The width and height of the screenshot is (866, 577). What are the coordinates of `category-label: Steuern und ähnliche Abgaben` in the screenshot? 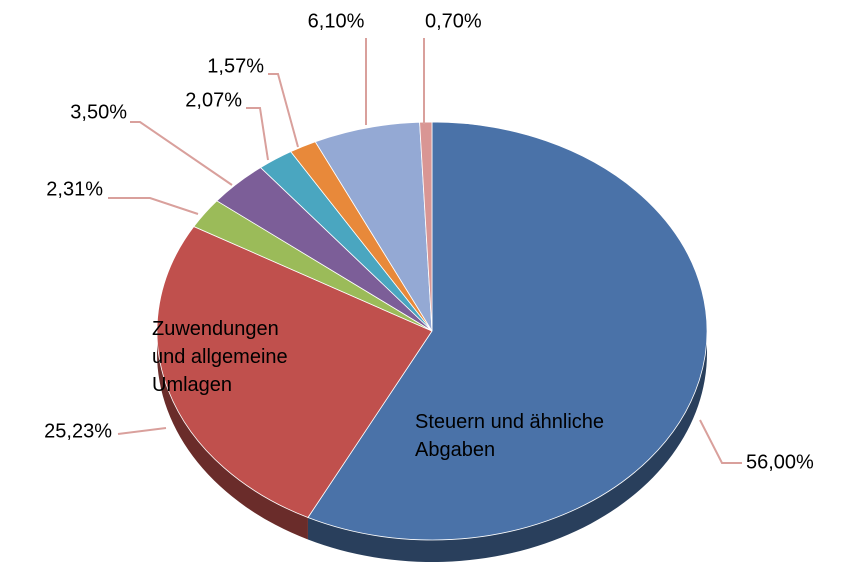 It's located at (510, 436).